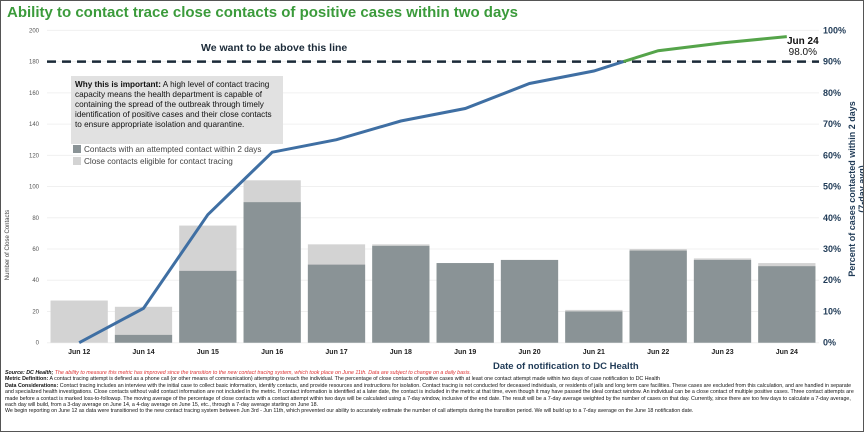 This screenshot has width=864, height=432. Describe the element at coordinates (529, 352) in the screenshot. I see `x-tick-label: Jun 20` at that location.